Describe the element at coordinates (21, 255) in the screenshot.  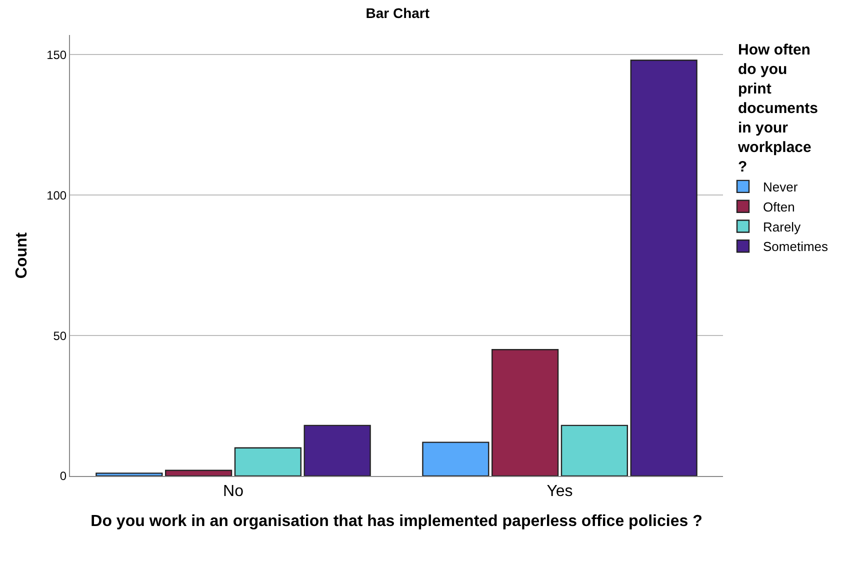
I see `y-axis-title: Count` at that location.